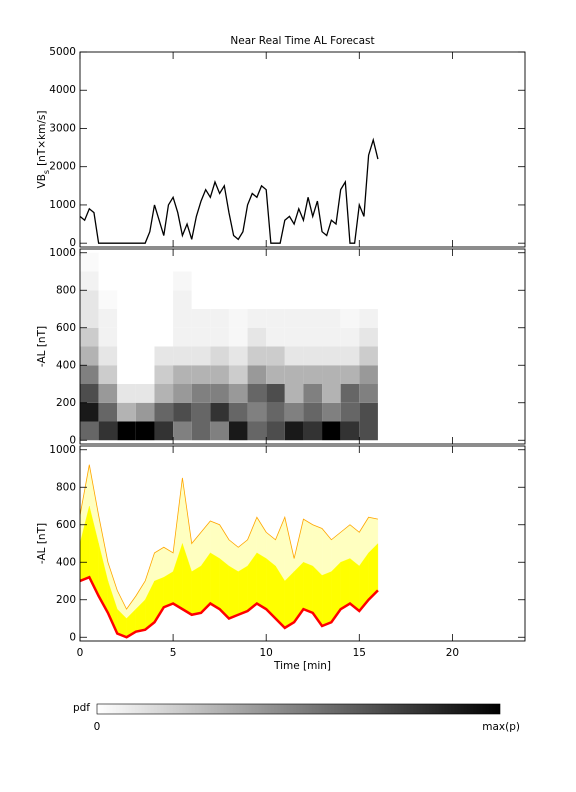 The image size is (576, 792). What do you see at coordinates (62, 167) in the screenshot?
I see `y-tick-label: 2000` at bounding box center [62, 167].